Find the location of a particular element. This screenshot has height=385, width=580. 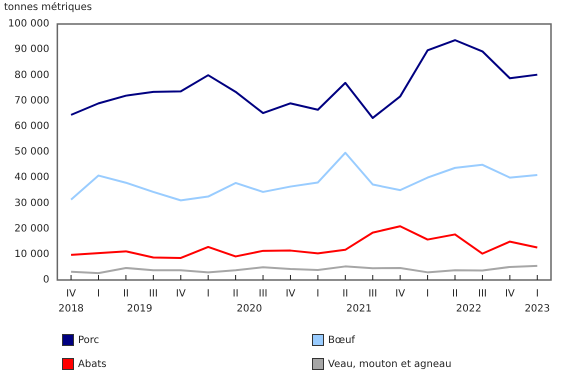

y-tick-label: 100 000 is located at coordinates (29, 24).